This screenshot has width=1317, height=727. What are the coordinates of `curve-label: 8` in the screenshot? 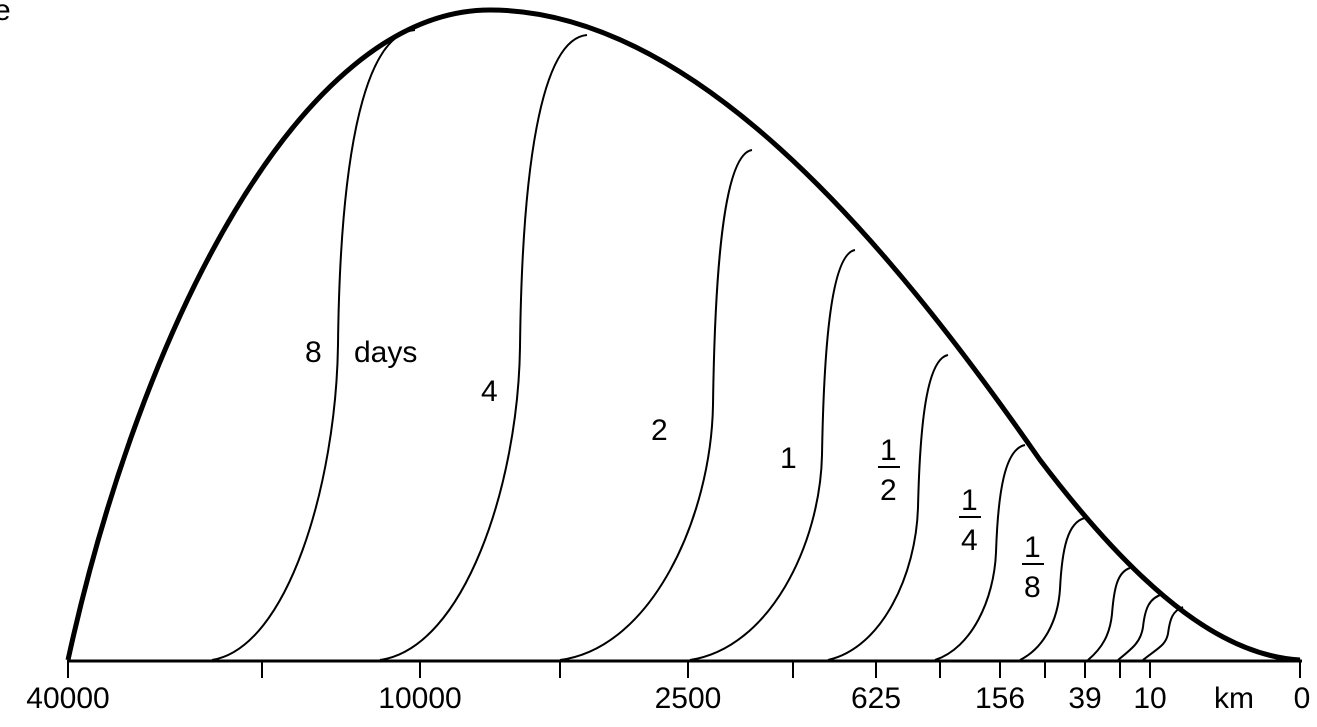 It's located at (313, 352).